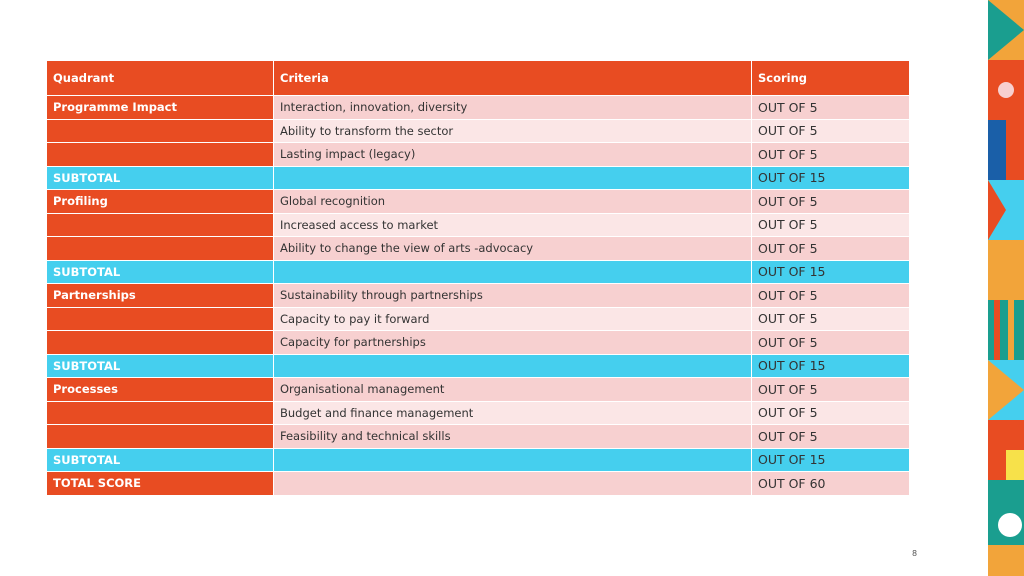  I want to click on criteria-cell: Capacity for partnerships, so click(512, 342).